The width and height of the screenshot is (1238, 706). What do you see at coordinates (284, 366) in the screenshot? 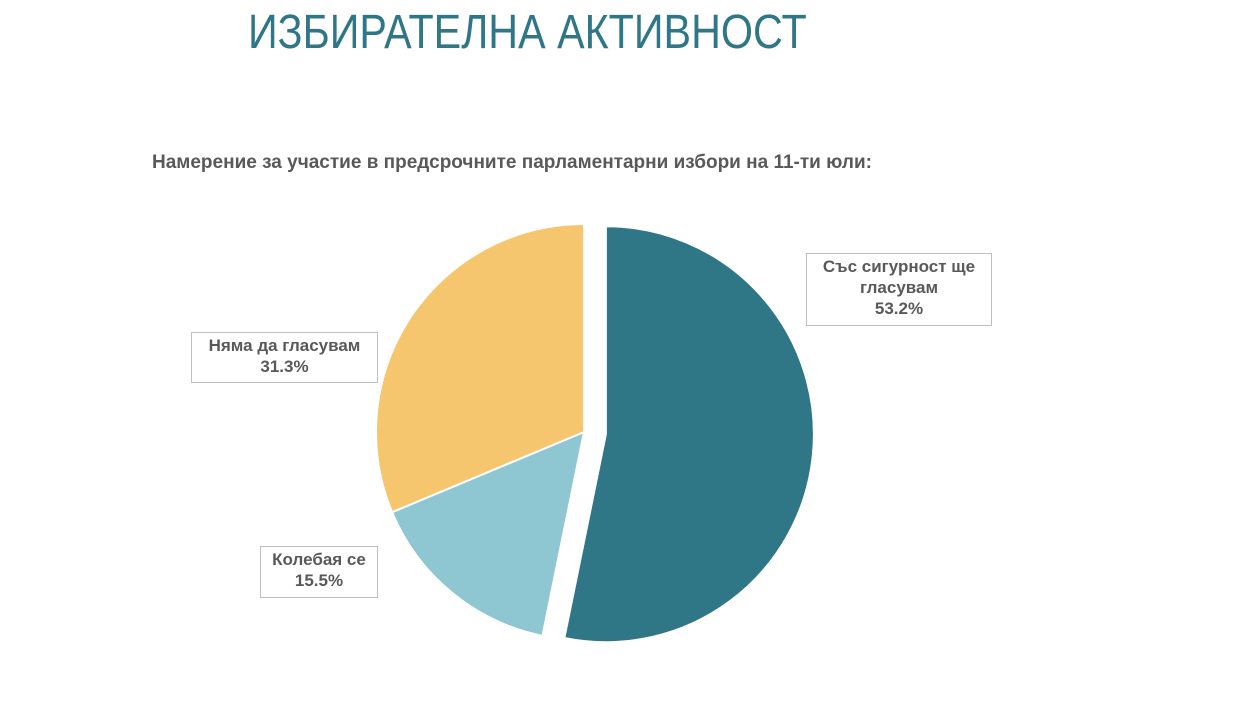
I see `data-label-not-voting-value: 31.3%` at bounding box center [284, 366].